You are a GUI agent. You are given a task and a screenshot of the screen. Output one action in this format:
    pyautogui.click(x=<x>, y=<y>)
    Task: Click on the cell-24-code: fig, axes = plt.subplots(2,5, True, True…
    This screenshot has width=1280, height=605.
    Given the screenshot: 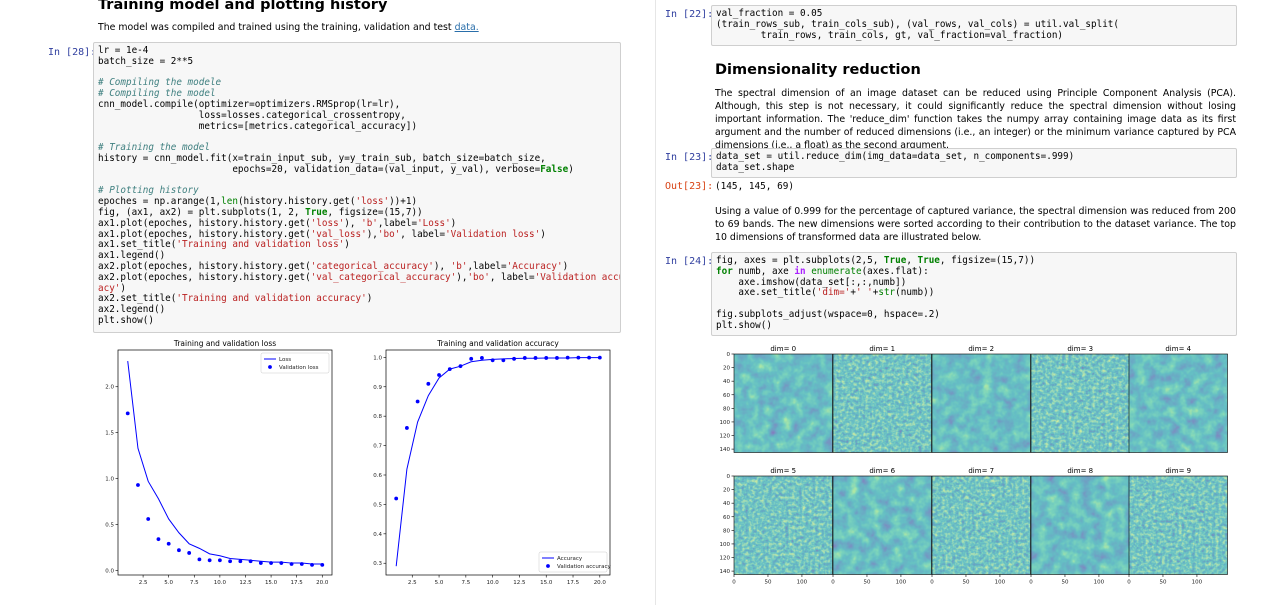 What is the action you would take?
    pyautogui.click(x=974, y=294)
    